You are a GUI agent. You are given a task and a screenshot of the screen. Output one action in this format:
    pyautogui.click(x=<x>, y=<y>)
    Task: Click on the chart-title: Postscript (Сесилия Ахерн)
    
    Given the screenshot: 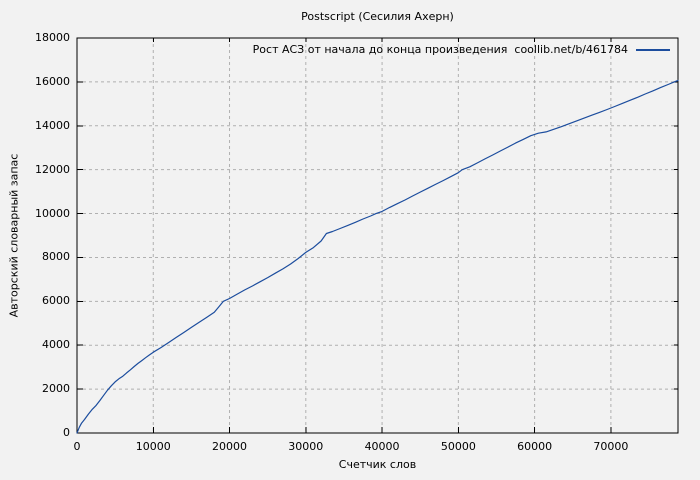 What is the action you would take?
    pyautogui.click(x=377, y=16)
    